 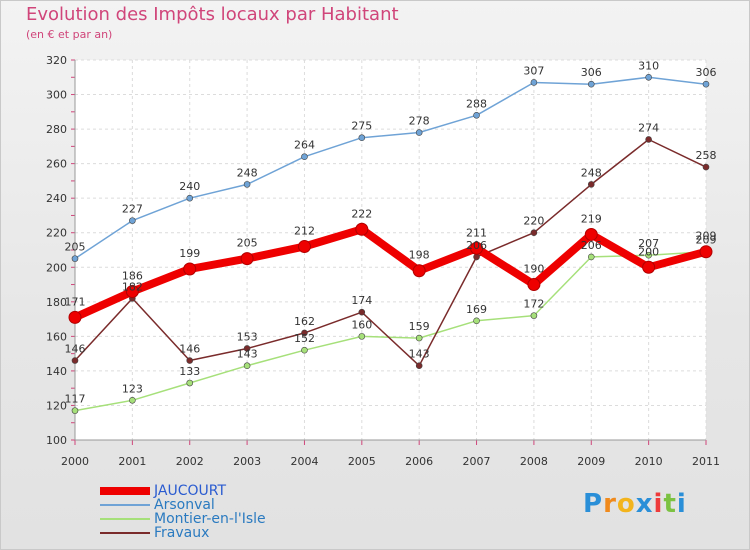 I want to click on proxiti-logo: Proxiti, so click(x=635, y=504).